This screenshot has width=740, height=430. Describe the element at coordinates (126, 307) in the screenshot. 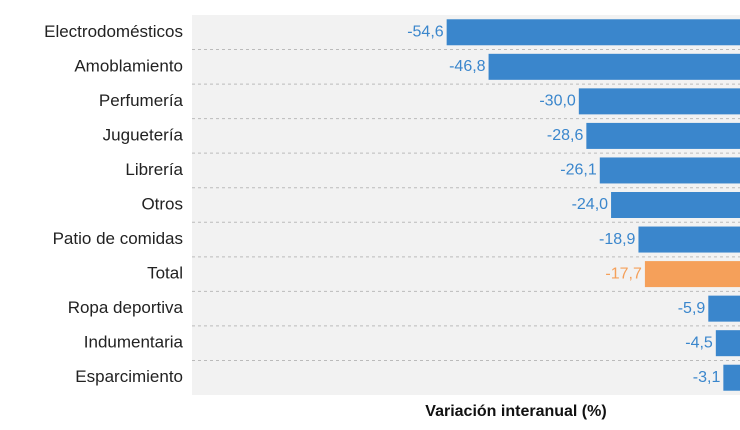

I see `category-label: Ropa deportiva` at that location.